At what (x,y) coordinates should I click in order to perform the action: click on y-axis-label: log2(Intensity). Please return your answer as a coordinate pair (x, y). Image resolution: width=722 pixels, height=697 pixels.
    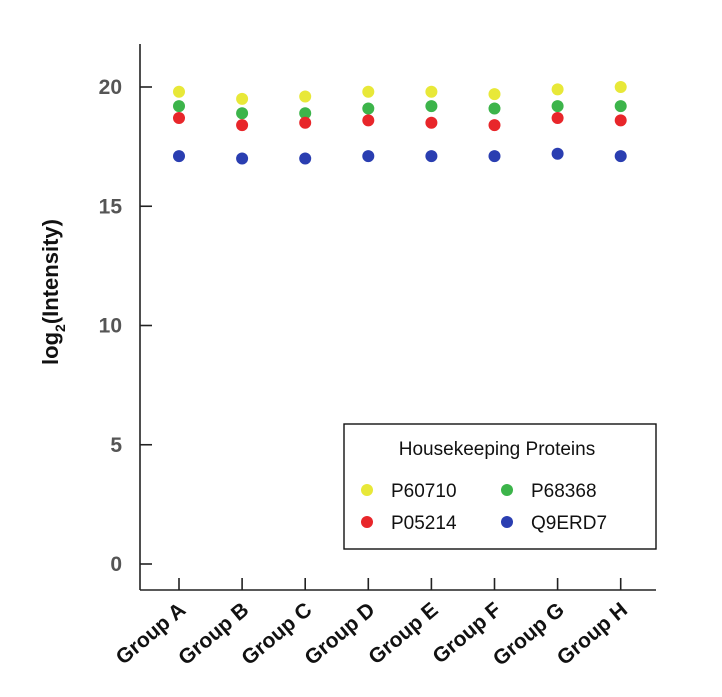
    Looking at the image, I should click on (53, 292).